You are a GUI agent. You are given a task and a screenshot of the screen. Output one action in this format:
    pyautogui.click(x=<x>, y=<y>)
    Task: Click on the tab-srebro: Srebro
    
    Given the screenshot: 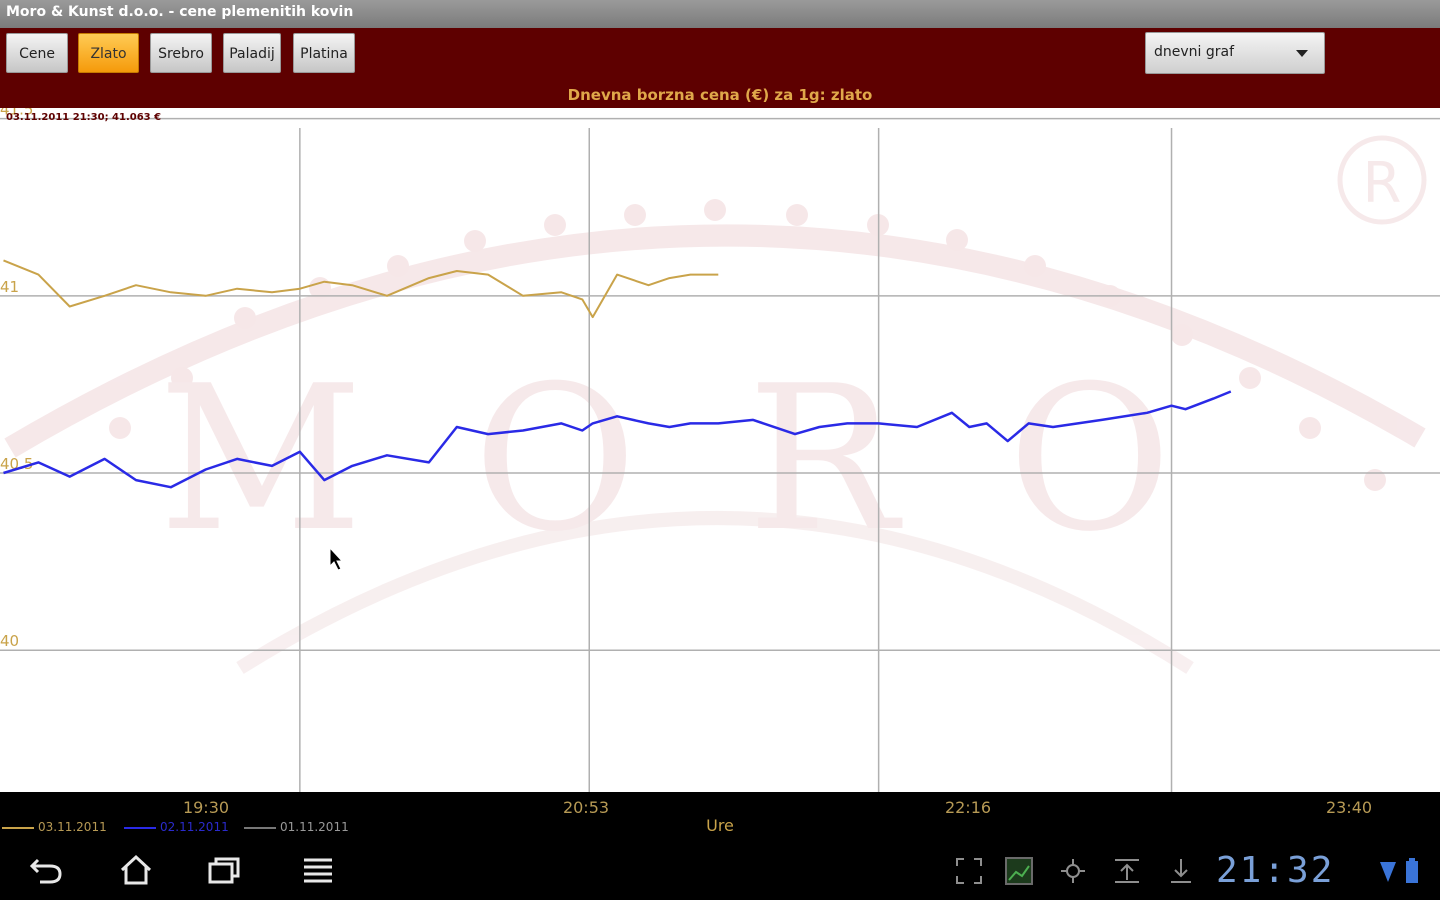 What is the action you would take?
    pyautogui.click(x=181, y=53)
    